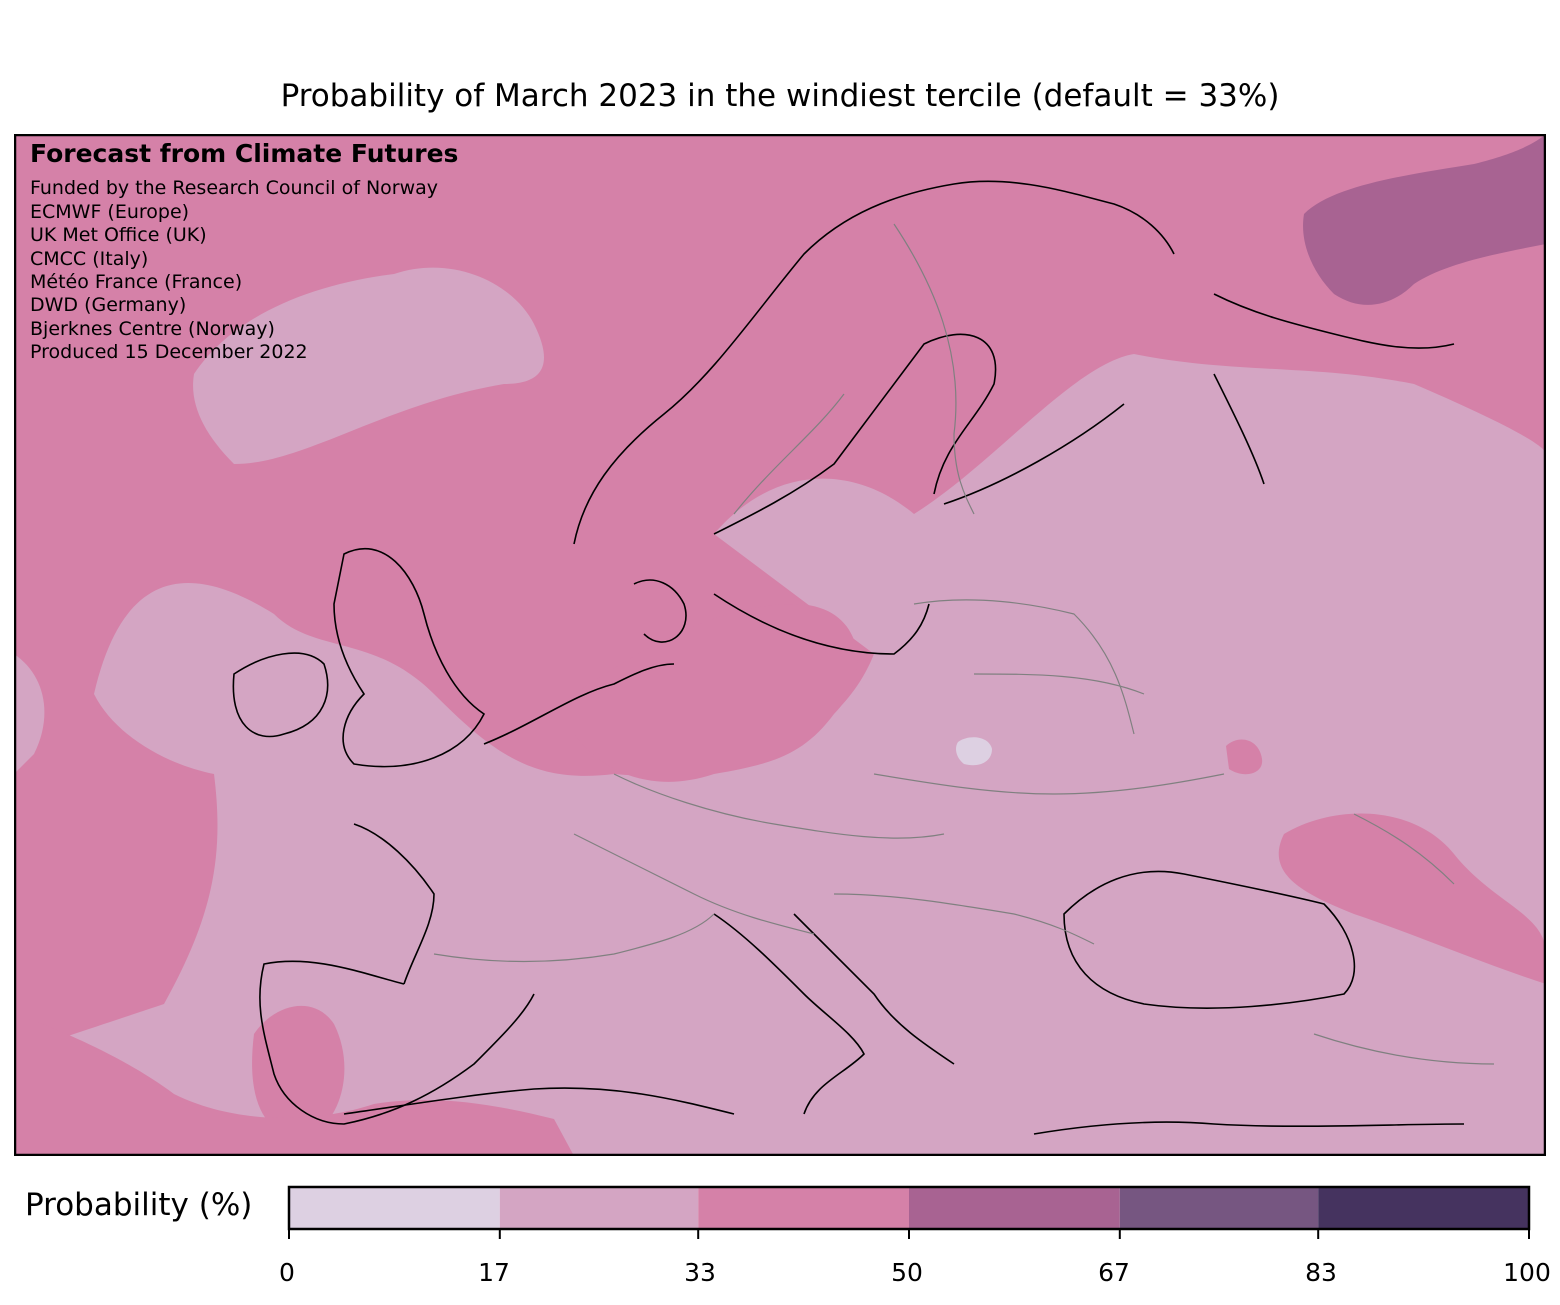 This screenshot has height=1305, width=1560. What do you see at coordinates (907, 1272) in the screenshot?
I see `colorbar-tick-label: 50` at bounding box center [907, 1272].